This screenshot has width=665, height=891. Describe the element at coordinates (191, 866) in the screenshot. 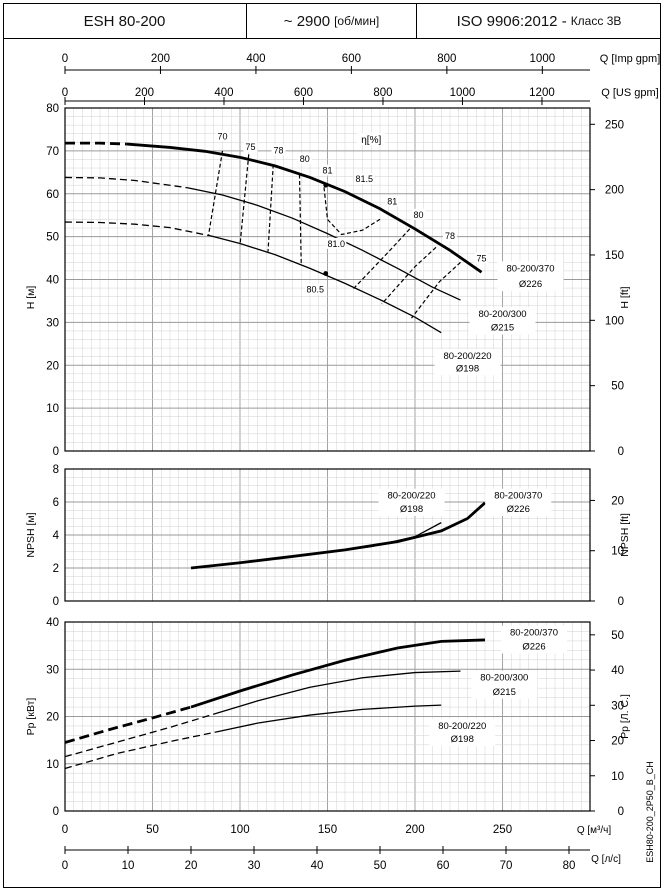

I see `ls-tick: 20` at that location.